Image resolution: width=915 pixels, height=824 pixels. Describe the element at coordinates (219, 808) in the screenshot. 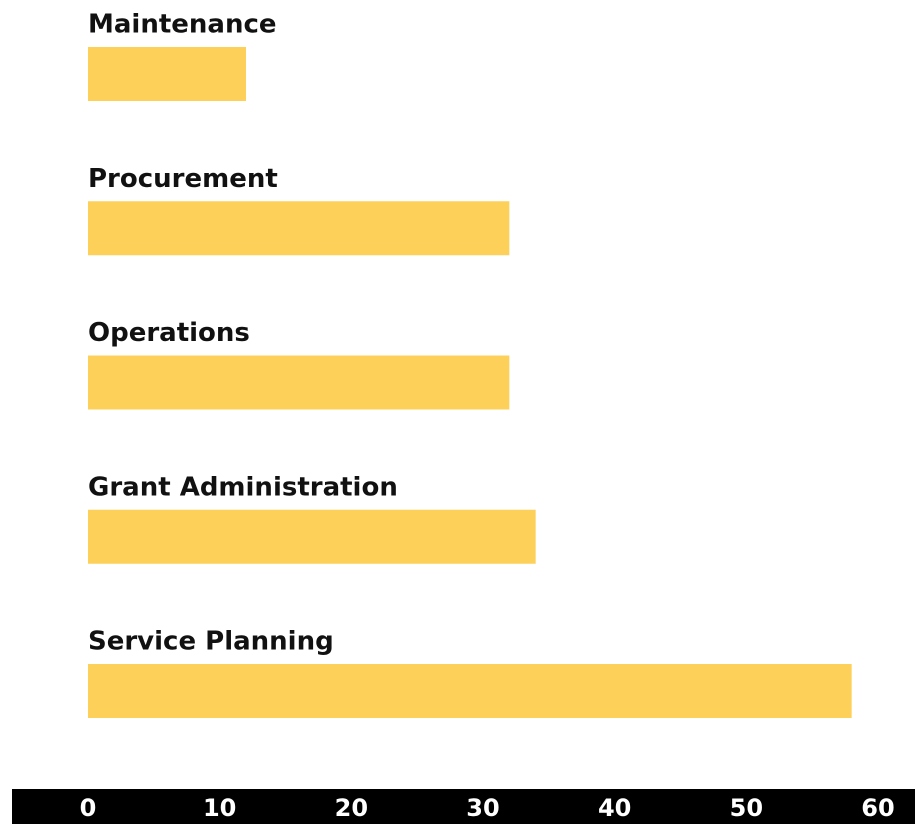

I see `x-tick-label: 10` at that location.